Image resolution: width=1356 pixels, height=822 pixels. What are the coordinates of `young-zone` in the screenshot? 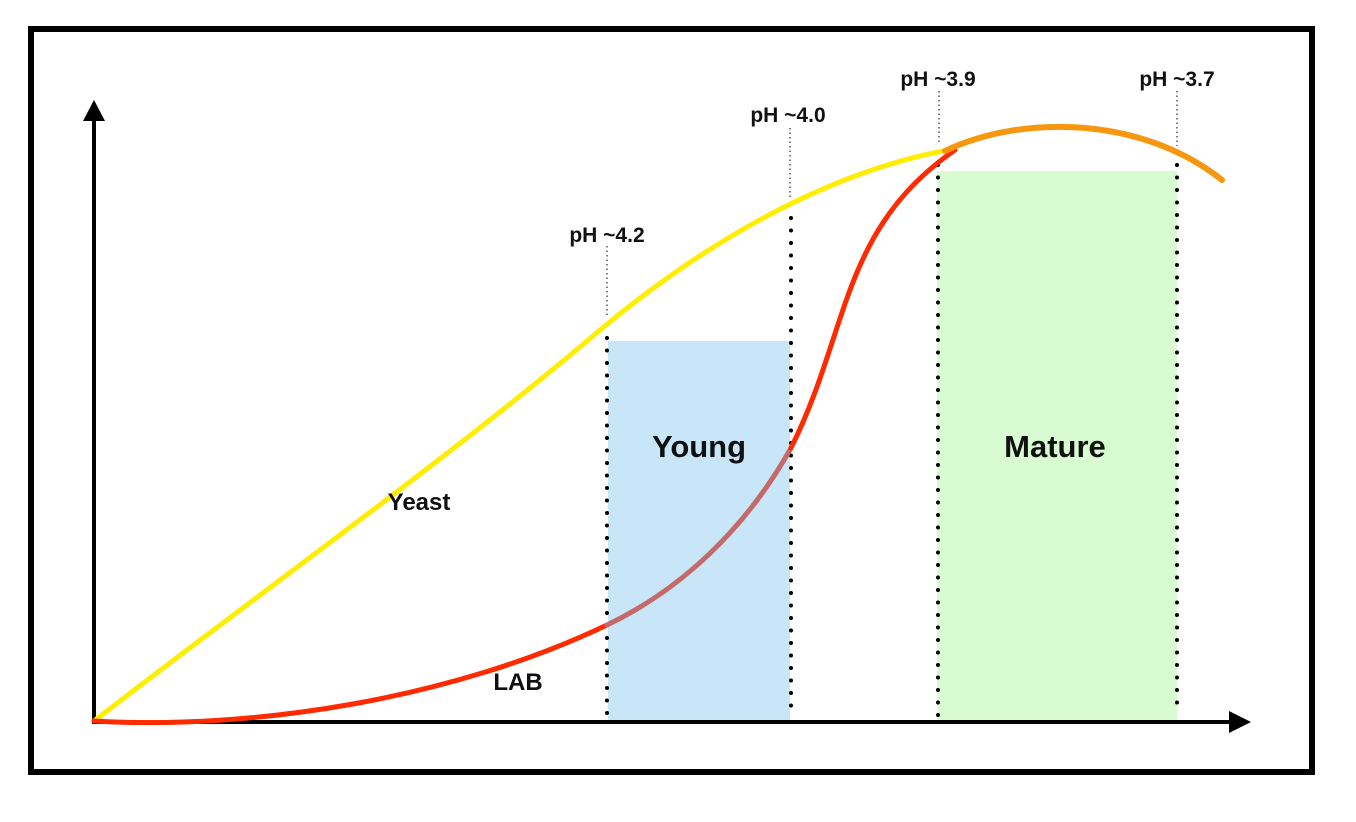 It's located at (699, 532).